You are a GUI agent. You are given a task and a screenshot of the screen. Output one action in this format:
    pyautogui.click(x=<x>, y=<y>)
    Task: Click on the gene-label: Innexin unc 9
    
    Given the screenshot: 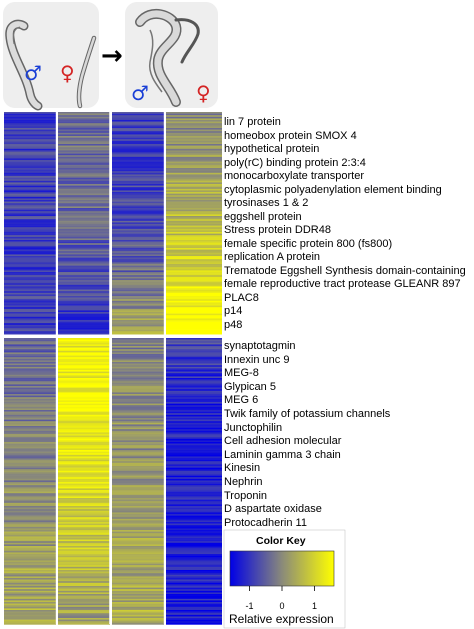 What is the action you would take?
    pyautogui.click(x=257, y=359)
    